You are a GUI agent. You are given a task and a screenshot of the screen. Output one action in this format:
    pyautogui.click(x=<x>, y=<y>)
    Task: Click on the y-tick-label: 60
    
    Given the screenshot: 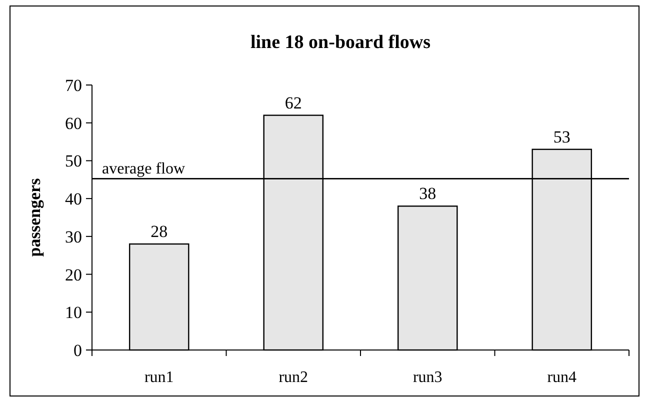 What is the action you would take?
    pyautogui.click(x=73, y=123)
    